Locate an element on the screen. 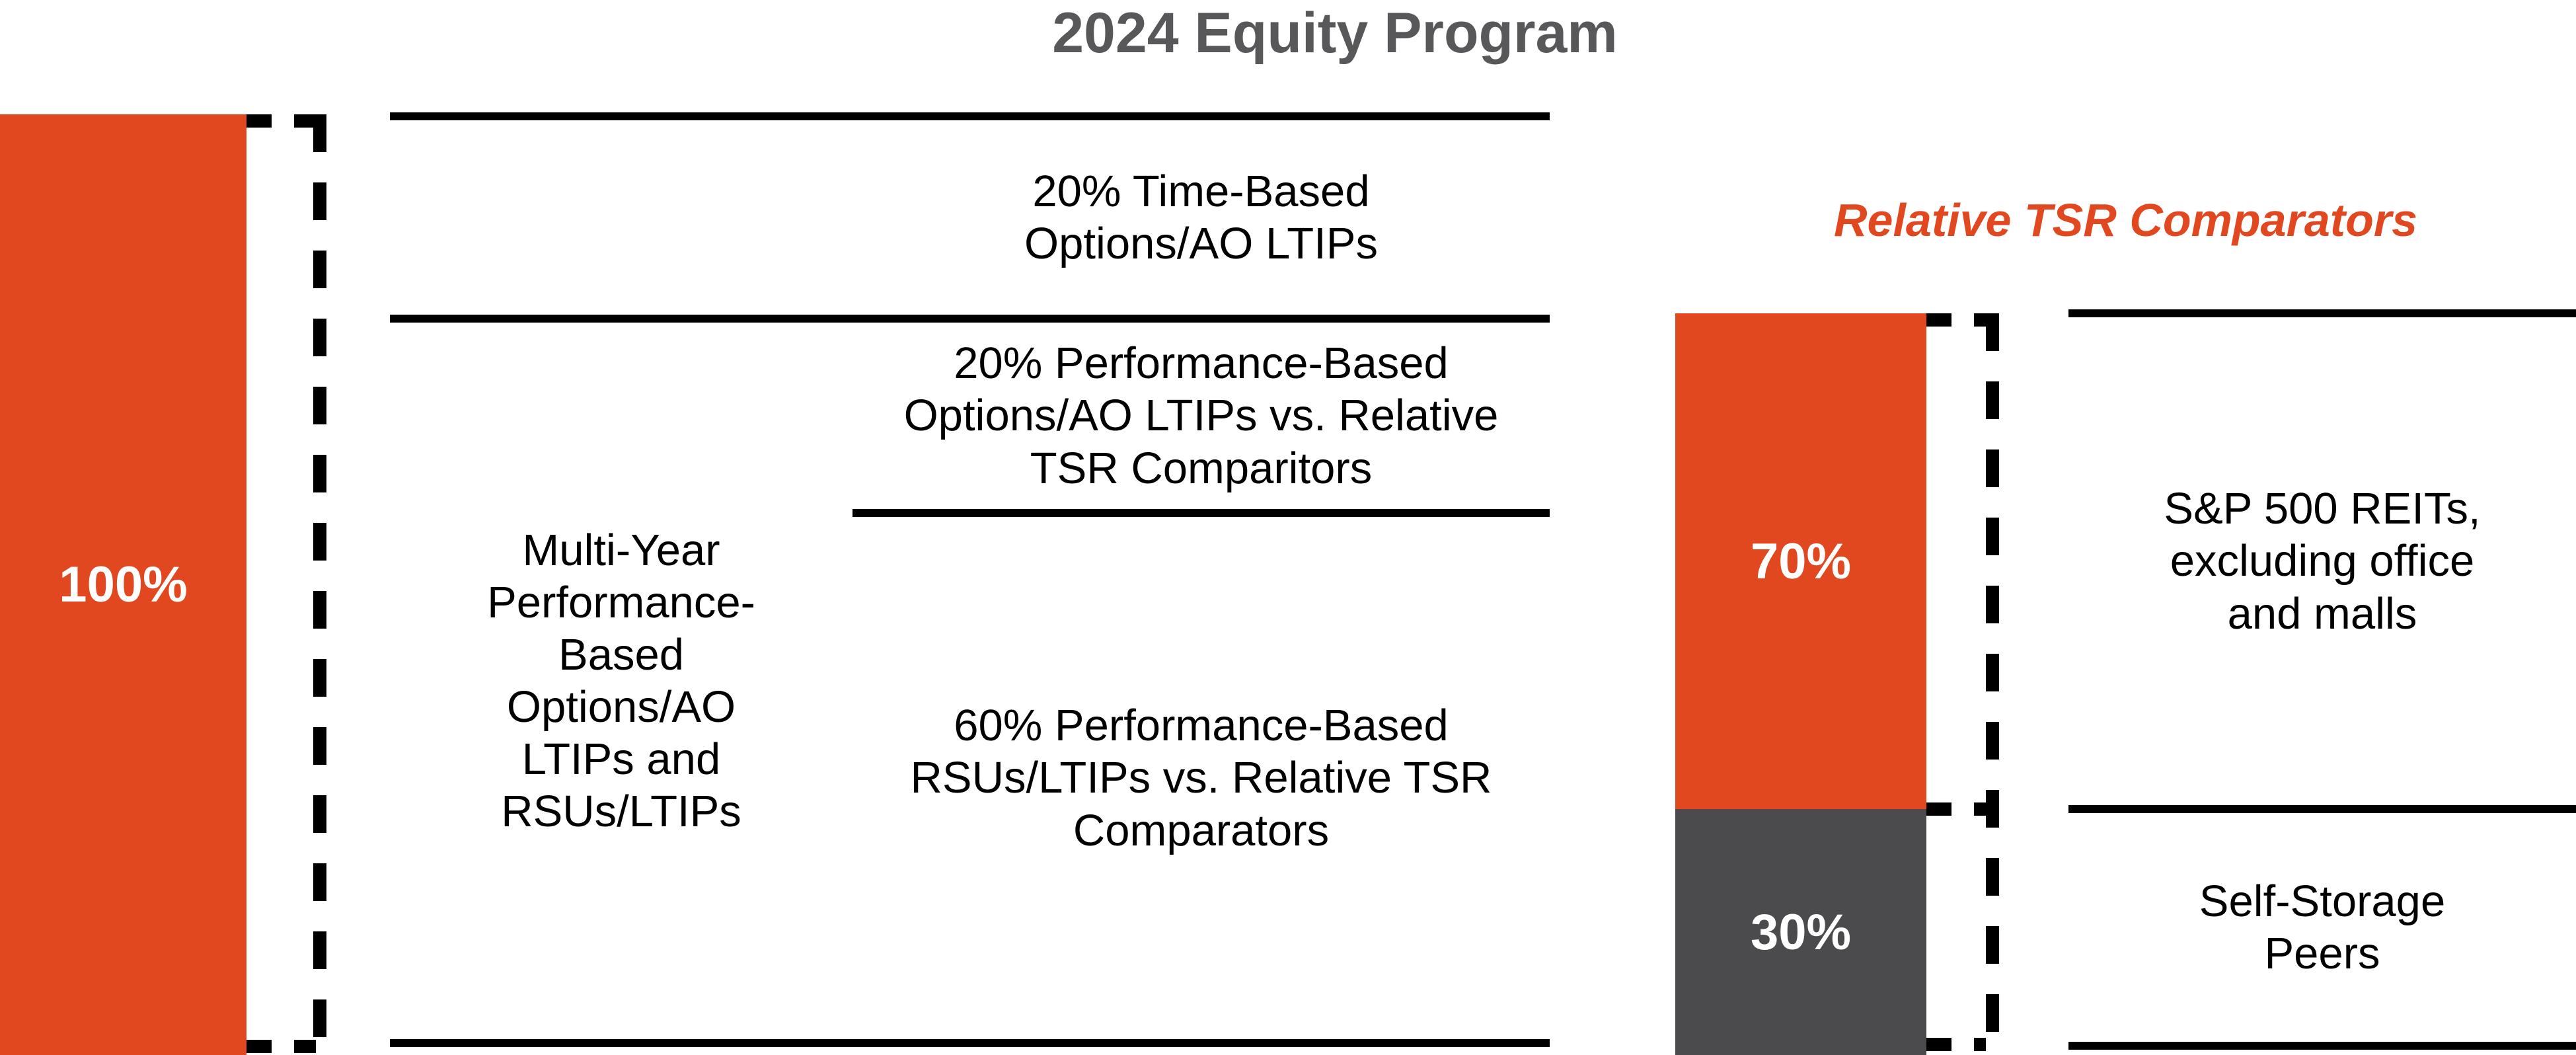 This screenshot has height=1055, width=2576. self-storage-peers-label: Self-Storage Peers is located at coordinates (2323, 927).